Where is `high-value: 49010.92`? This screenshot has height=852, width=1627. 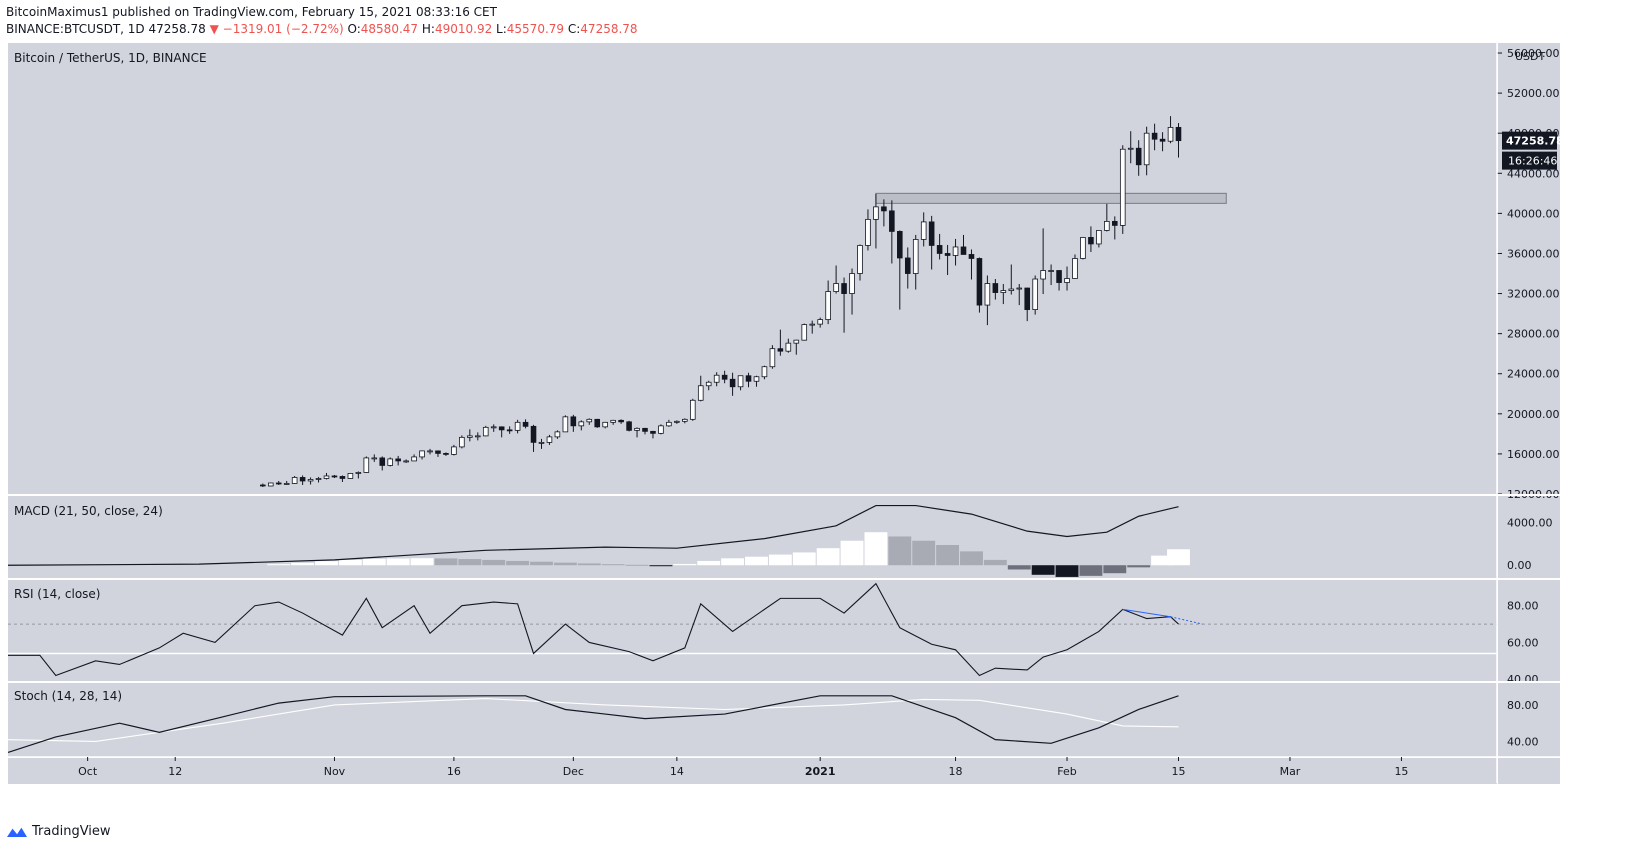
high-value: 49010.92 is located at coordinates (463, 29).